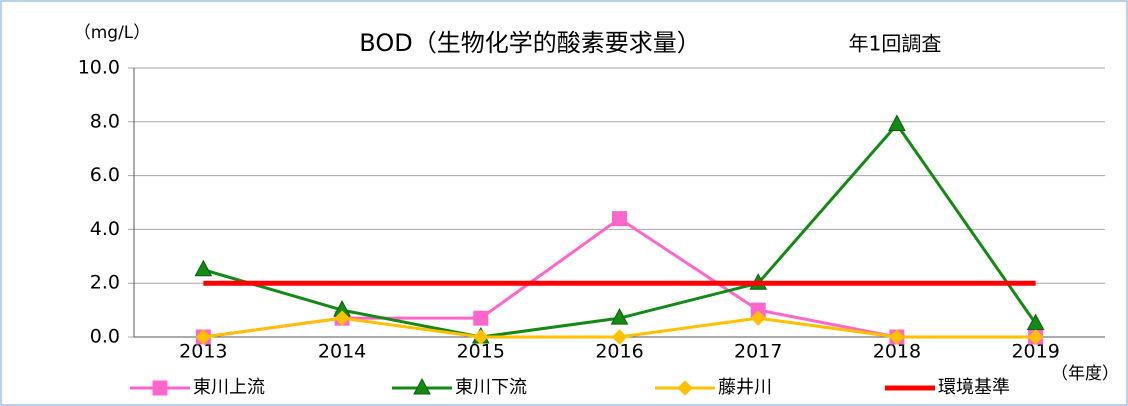  Describe the element at coordinates (1085, 374) in the screenshot. I see `x-axis-label: （年度）` at that location.